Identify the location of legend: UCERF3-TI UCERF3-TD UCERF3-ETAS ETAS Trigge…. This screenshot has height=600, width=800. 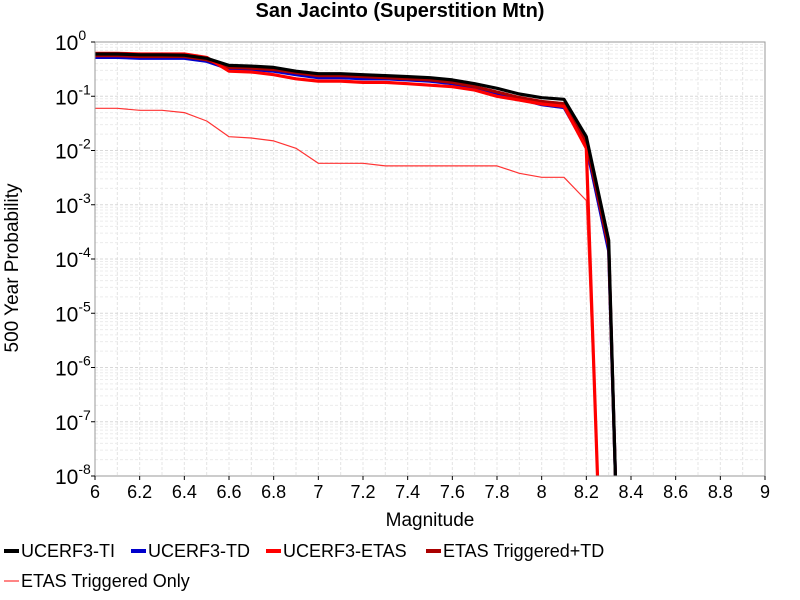
(304, 566).